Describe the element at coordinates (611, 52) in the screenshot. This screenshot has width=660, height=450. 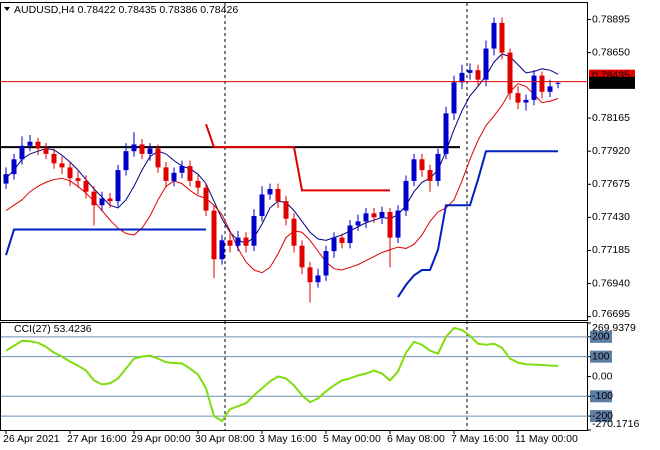
I see `y-tick-label: 0.78650` at that location.